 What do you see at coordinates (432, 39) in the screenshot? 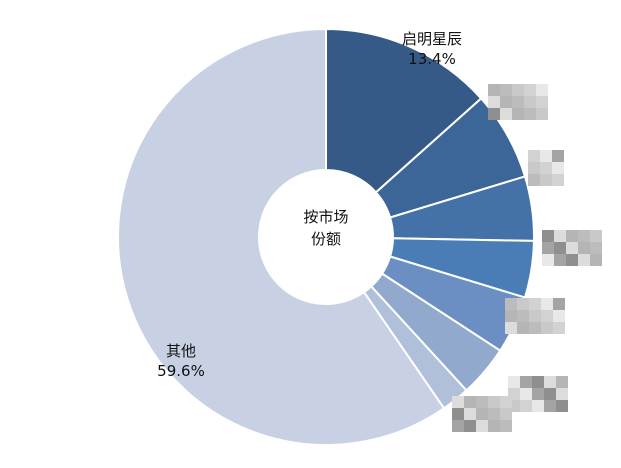
I see `slice-label-name-qimingxingchen: 启明星辰` at bounding box center [432, 39].